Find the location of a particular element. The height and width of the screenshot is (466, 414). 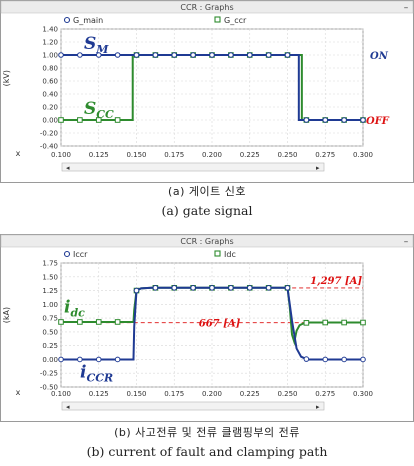

y-tick-label: -0.20 is located at coordinates (49, 134).